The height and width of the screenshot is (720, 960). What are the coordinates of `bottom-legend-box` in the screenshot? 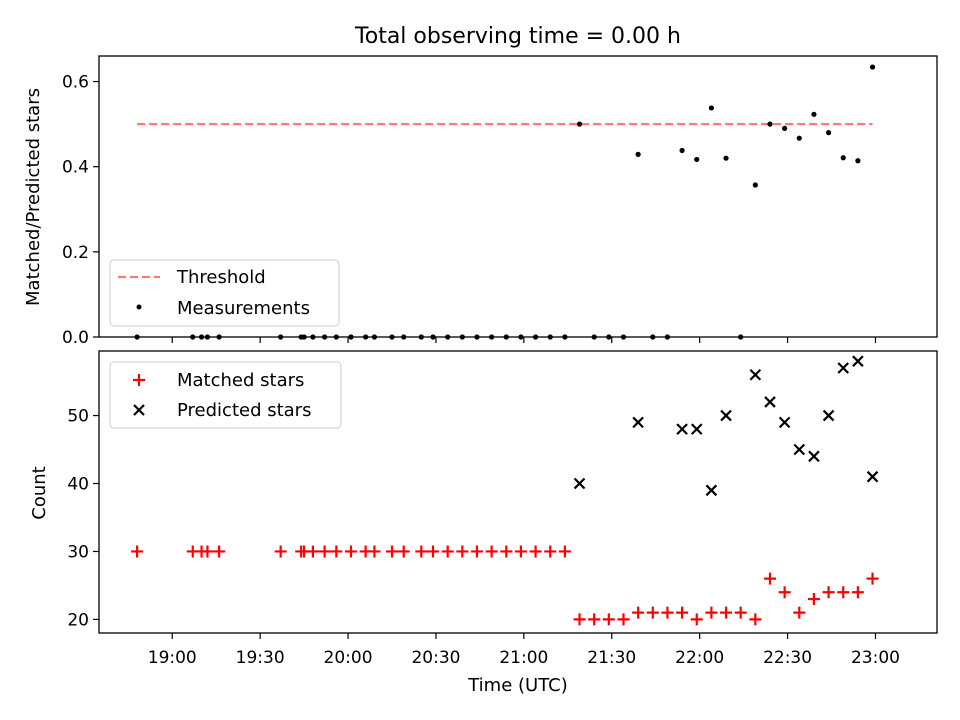 It's located at (225, 395).